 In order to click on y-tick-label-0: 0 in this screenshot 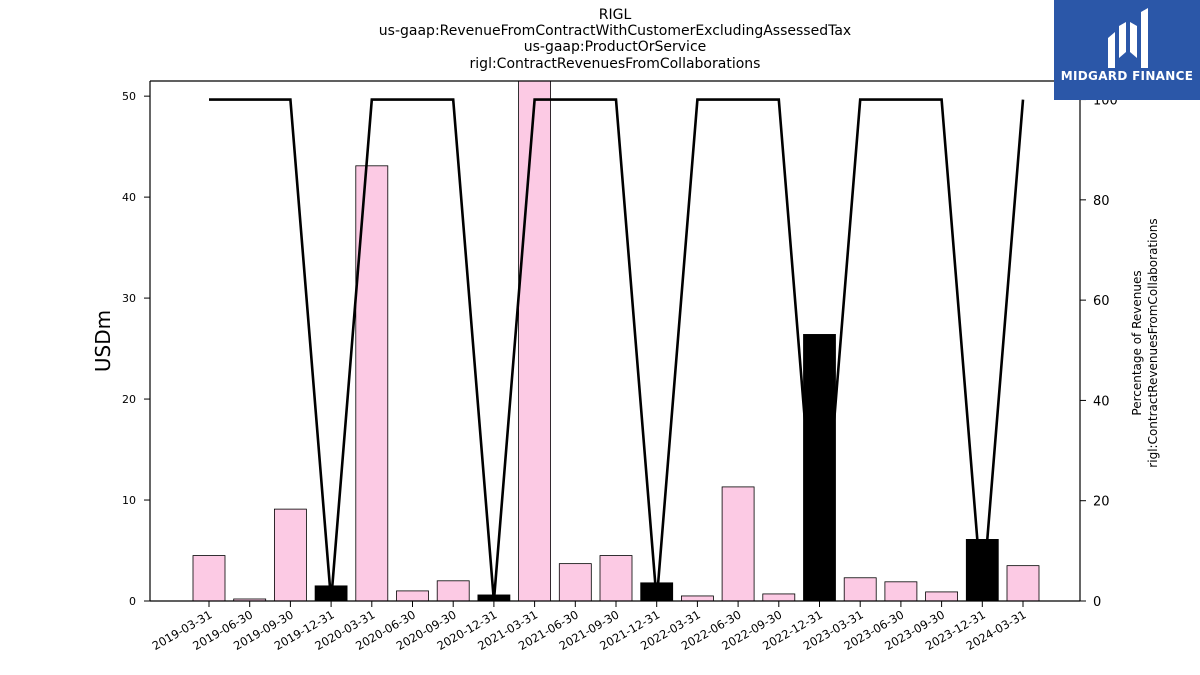, I will do `click(132, 601)`.